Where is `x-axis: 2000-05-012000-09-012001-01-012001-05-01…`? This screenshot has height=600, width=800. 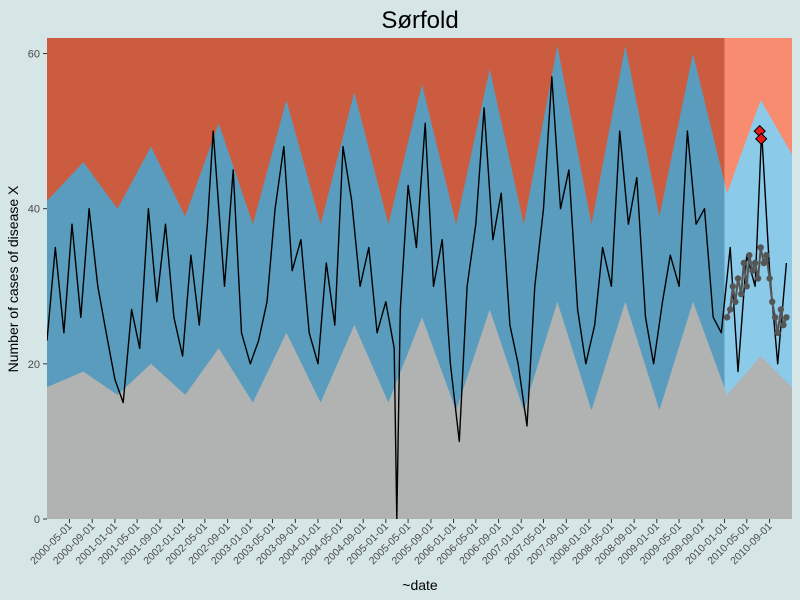 x-axis: 2000-05-012000-09-012001-01-012001-05-01… is located at coordinates (401, 543).